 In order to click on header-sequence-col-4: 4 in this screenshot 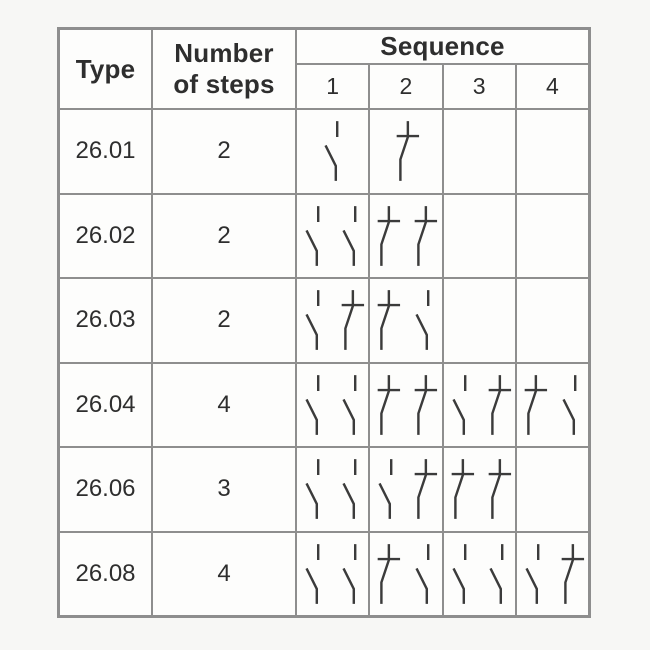, I will do `click(552, 86)`.